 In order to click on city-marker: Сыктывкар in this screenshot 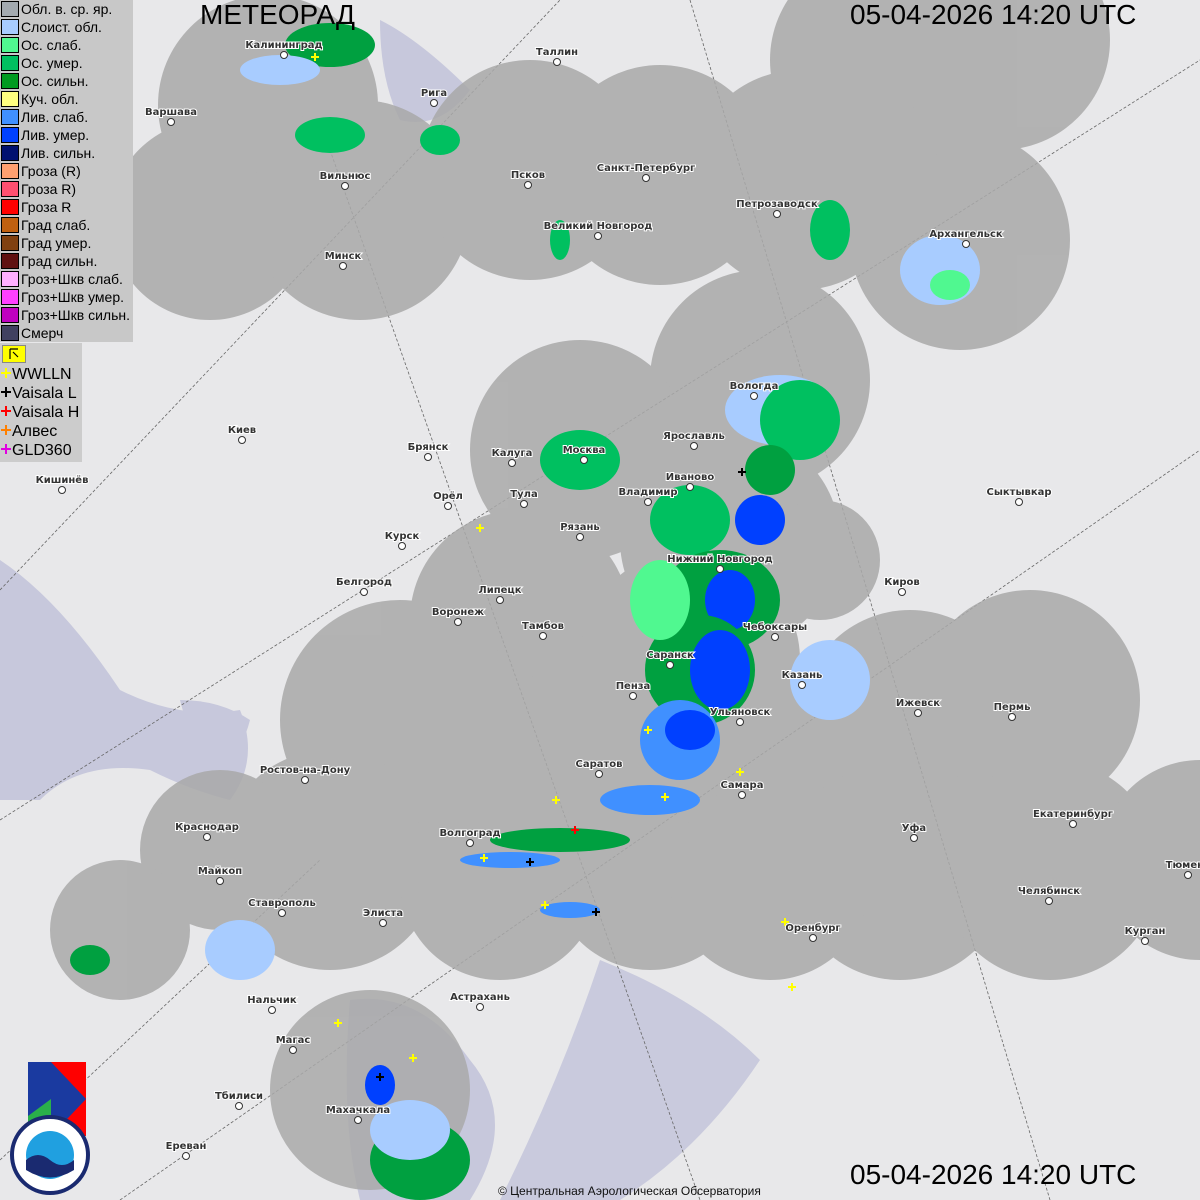, I will do `click(1019, 496)`.